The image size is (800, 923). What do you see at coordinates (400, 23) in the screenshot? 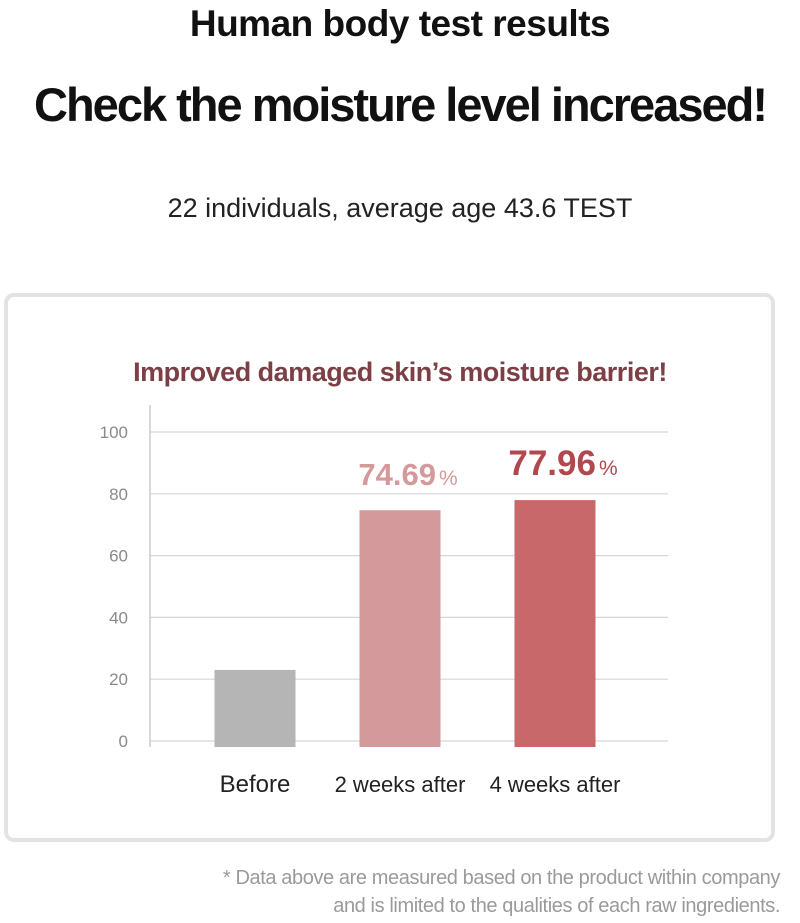
I see `page-title: Human body test results` at bounding box center [400, 23].